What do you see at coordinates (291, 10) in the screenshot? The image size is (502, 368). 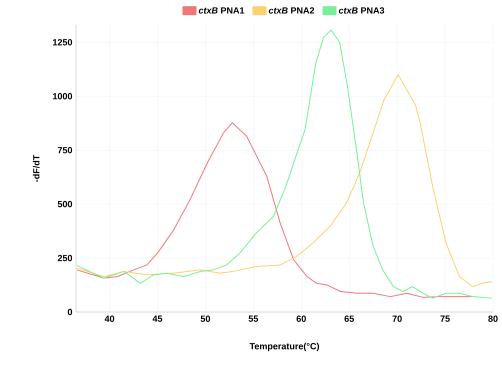 I see `legend-label: ctxB PNA2` at bounding box center [291, 10].